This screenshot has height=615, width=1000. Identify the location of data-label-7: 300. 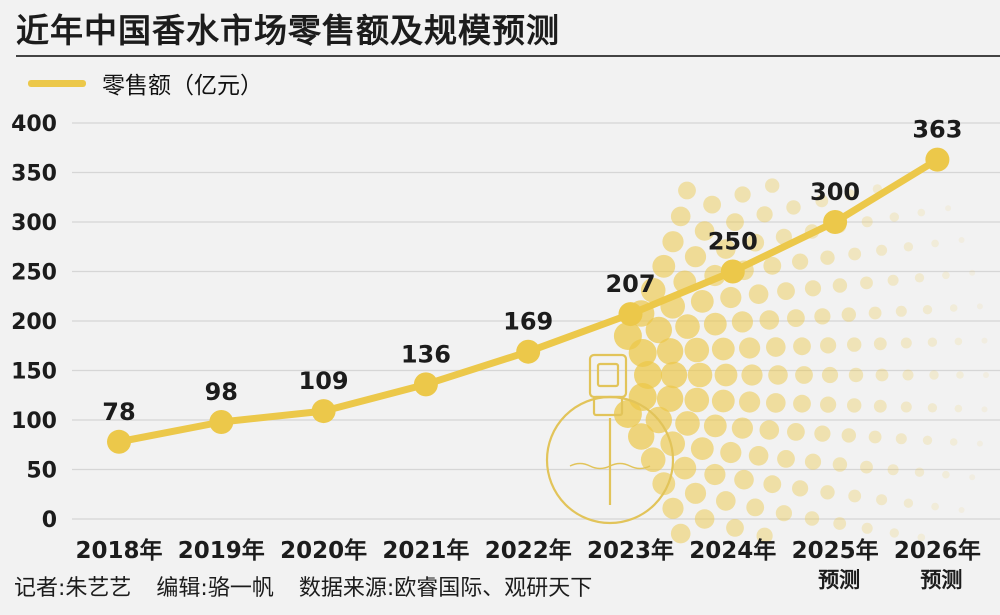
(835, 192).